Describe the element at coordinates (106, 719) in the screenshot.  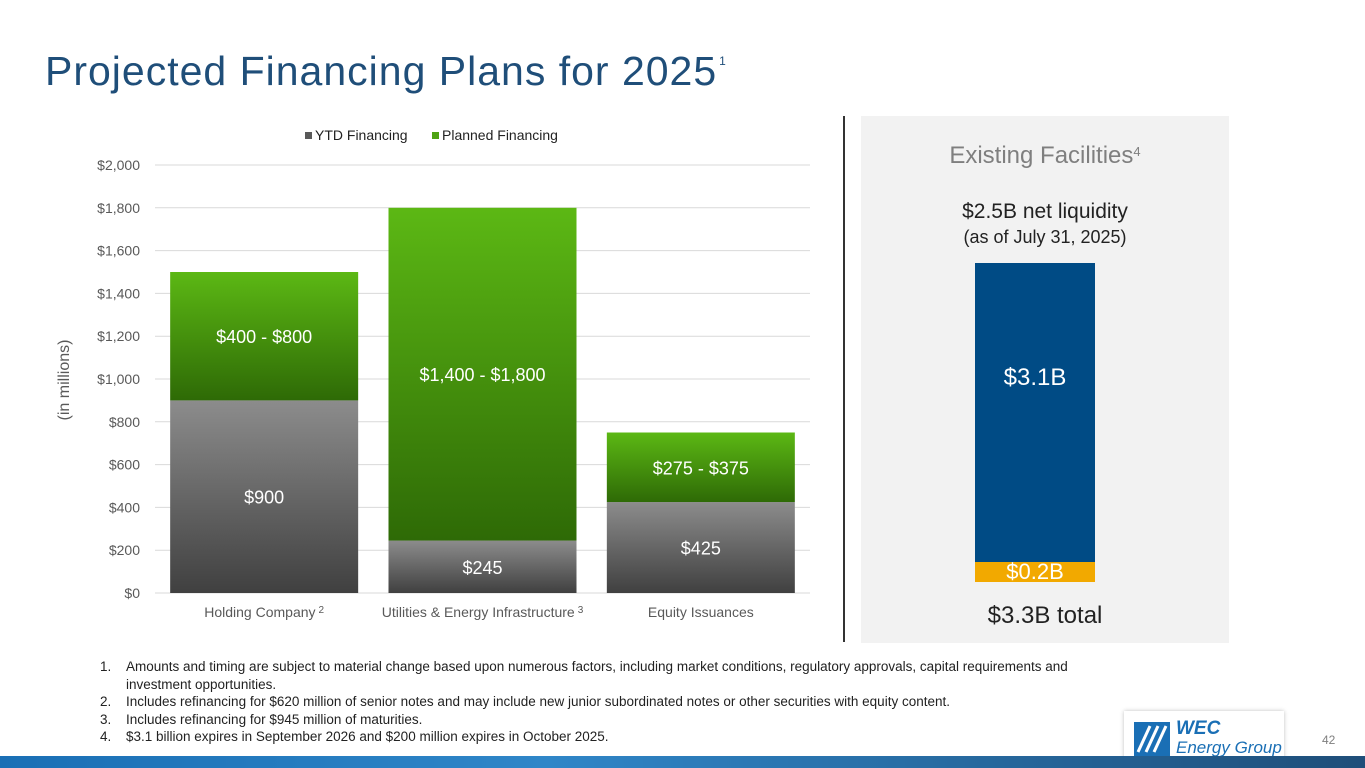
I see `footnote-number: 3.` at that location.